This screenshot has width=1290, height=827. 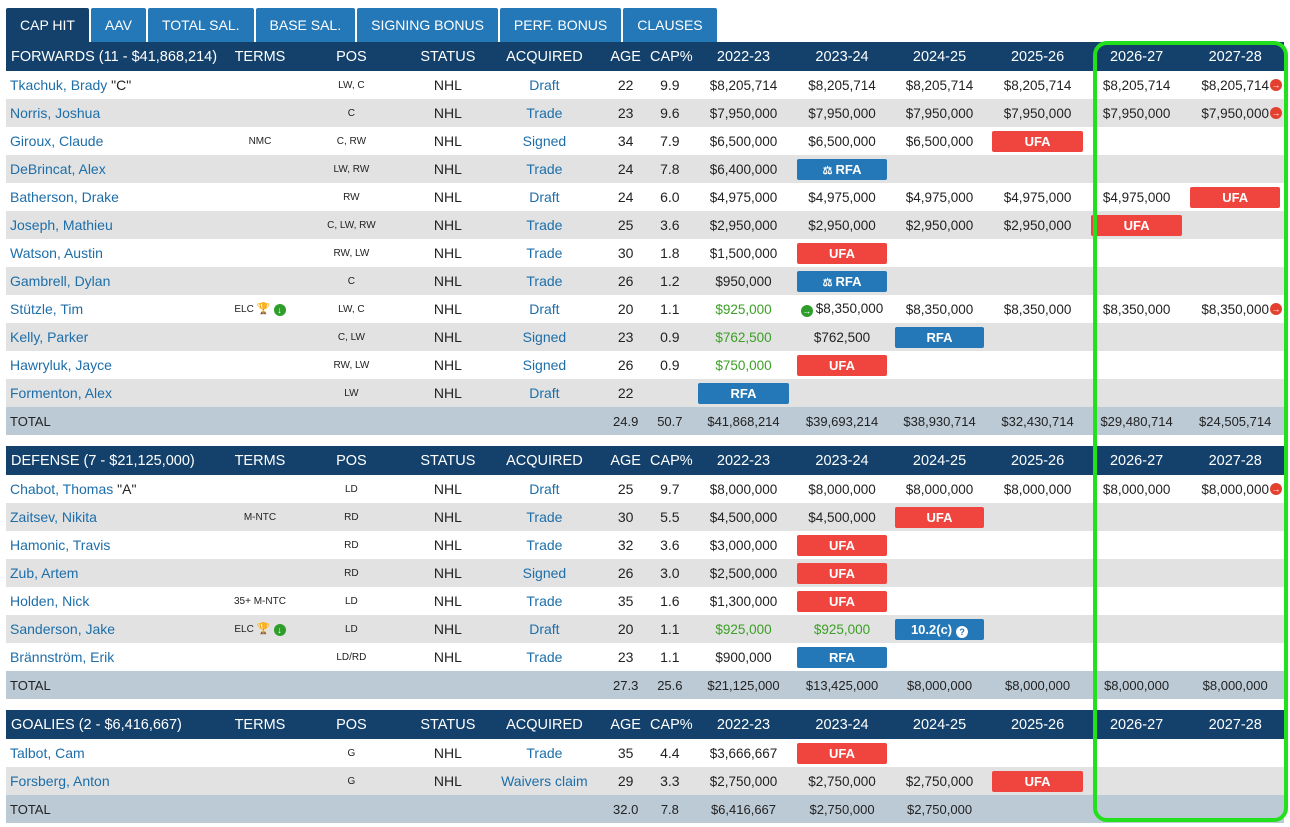 I want to click on acquired-link: Waivers claim, so click(x=544, y=781).